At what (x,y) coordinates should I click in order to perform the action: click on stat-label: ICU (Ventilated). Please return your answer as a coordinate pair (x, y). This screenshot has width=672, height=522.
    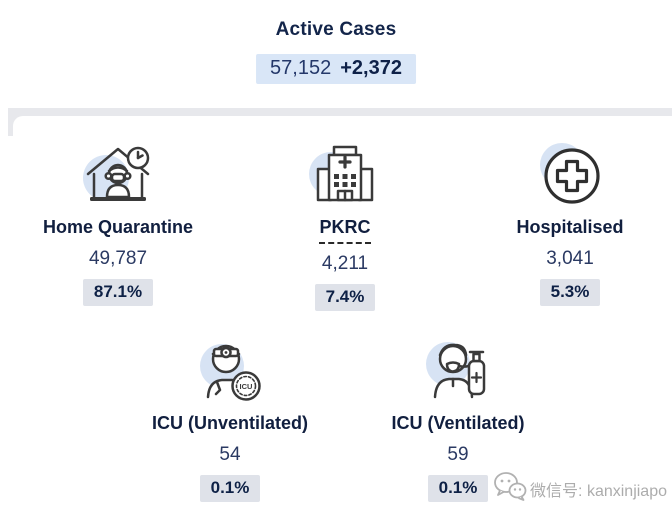
    Looking at the image, I should click on (458, 423).